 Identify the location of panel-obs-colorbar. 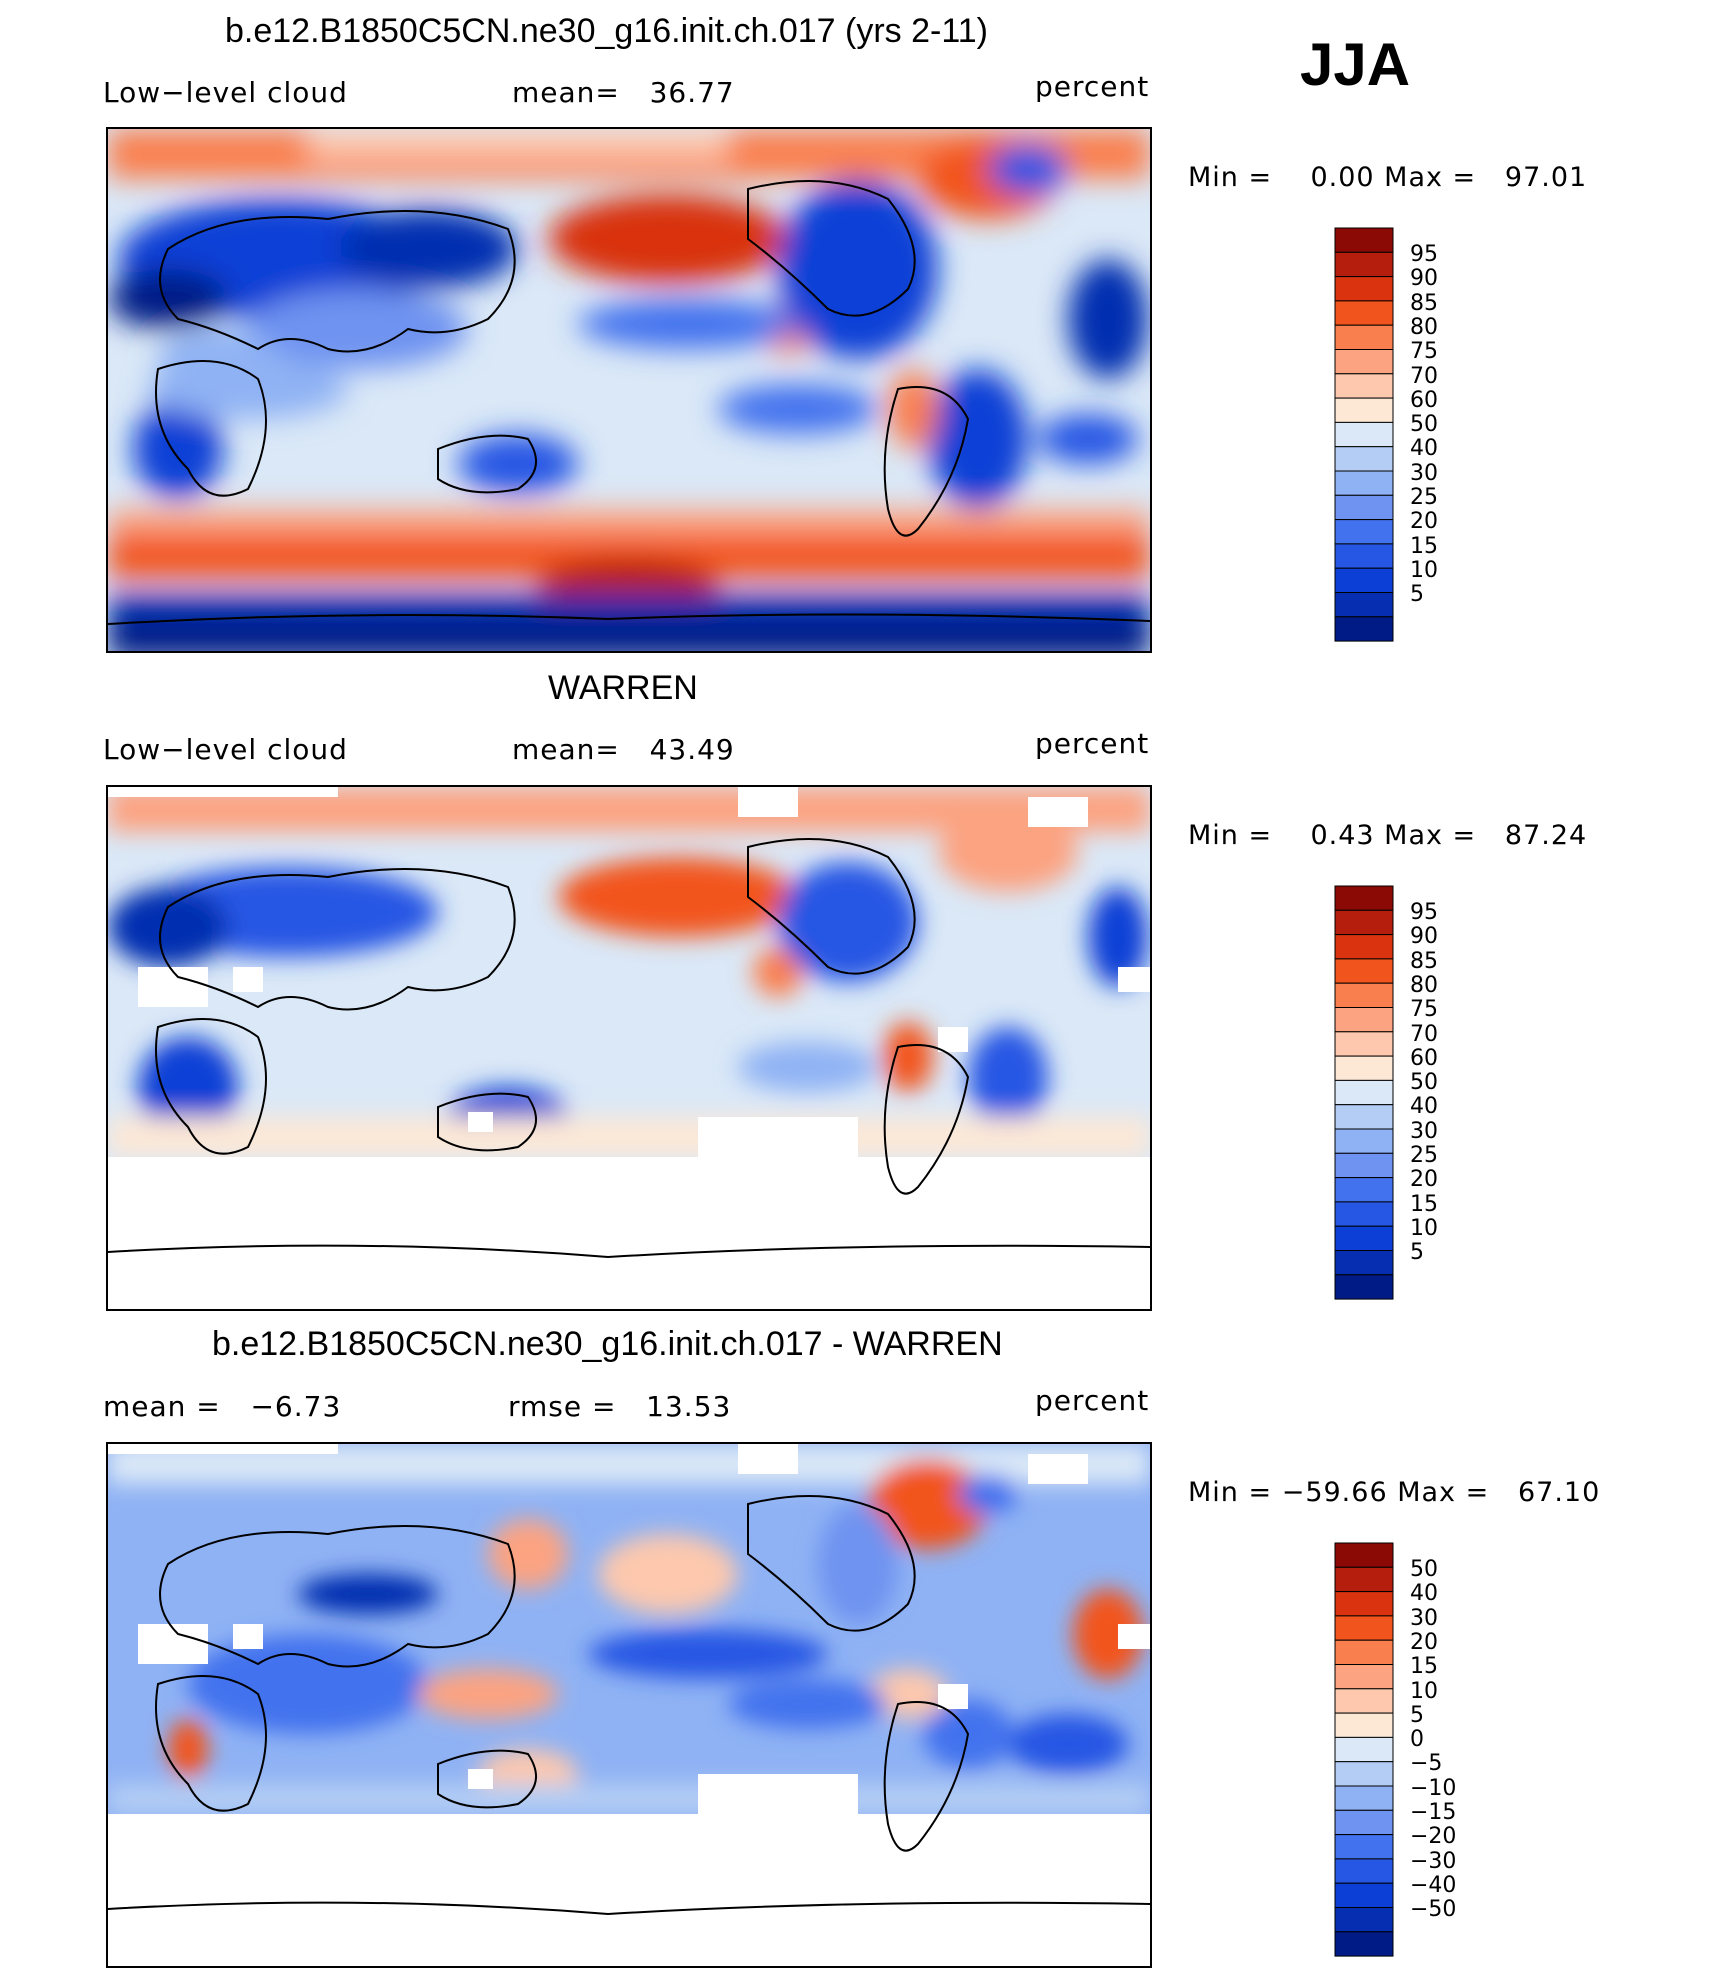
(1404, 1095).